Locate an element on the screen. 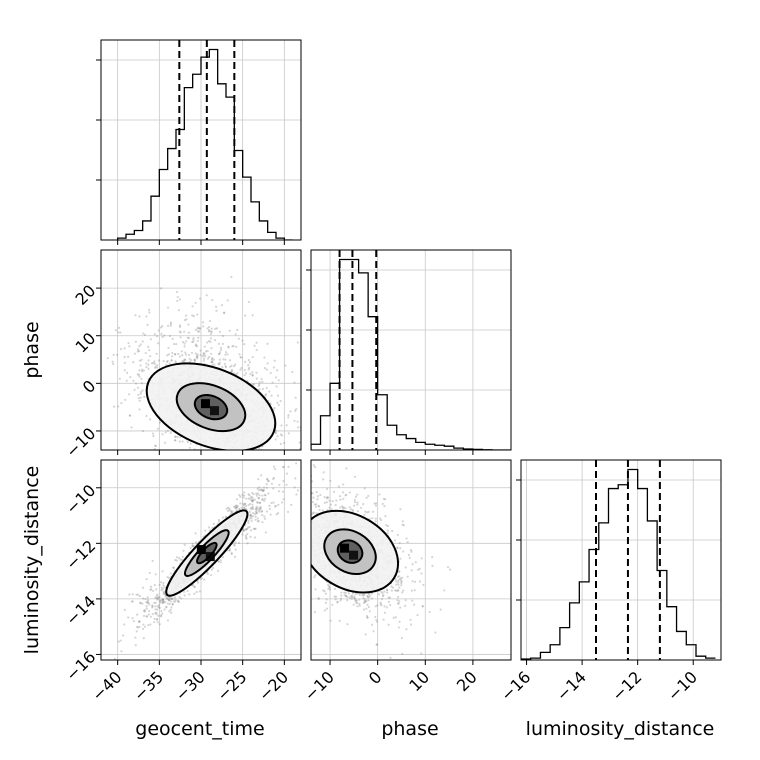  x-axis-label-luminosity-distance: luminosity_distance is located at coordinates (620, 729).